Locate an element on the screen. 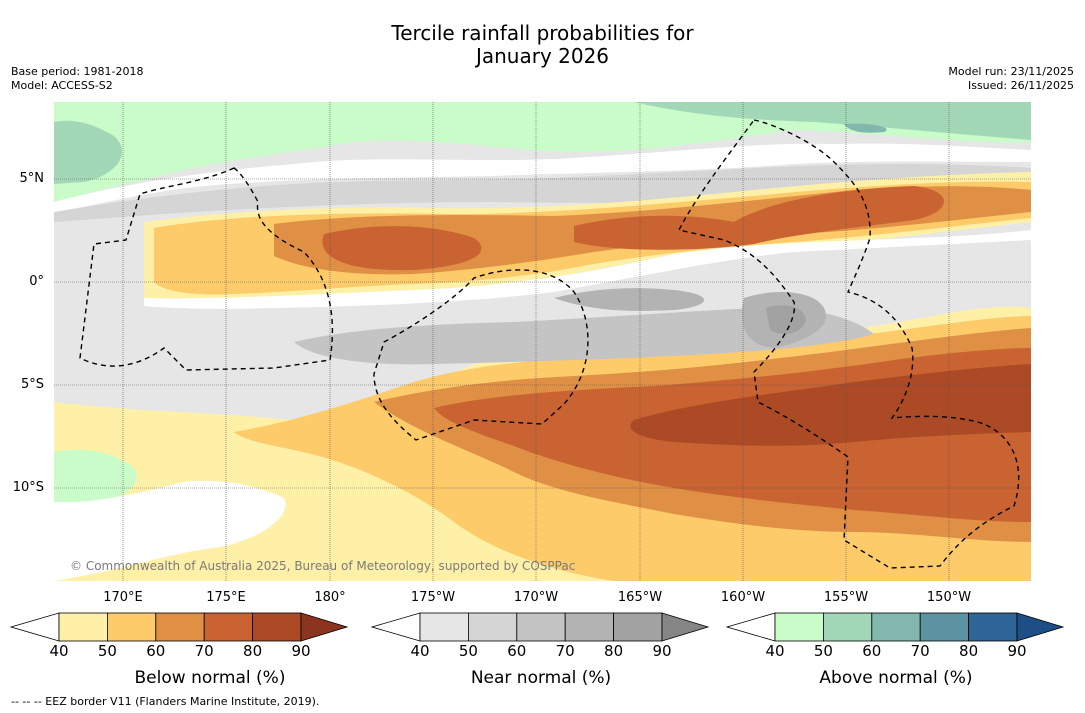 This screenshot has height=713, width=1085. title-line-2: January 2026 is located at coordinates (542, 56).